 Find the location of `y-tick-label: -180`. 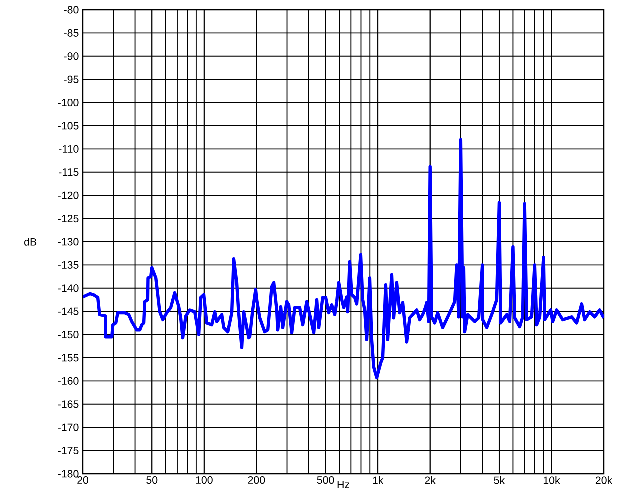

y-tick-label: -180 is located at coordinates (68, 474).